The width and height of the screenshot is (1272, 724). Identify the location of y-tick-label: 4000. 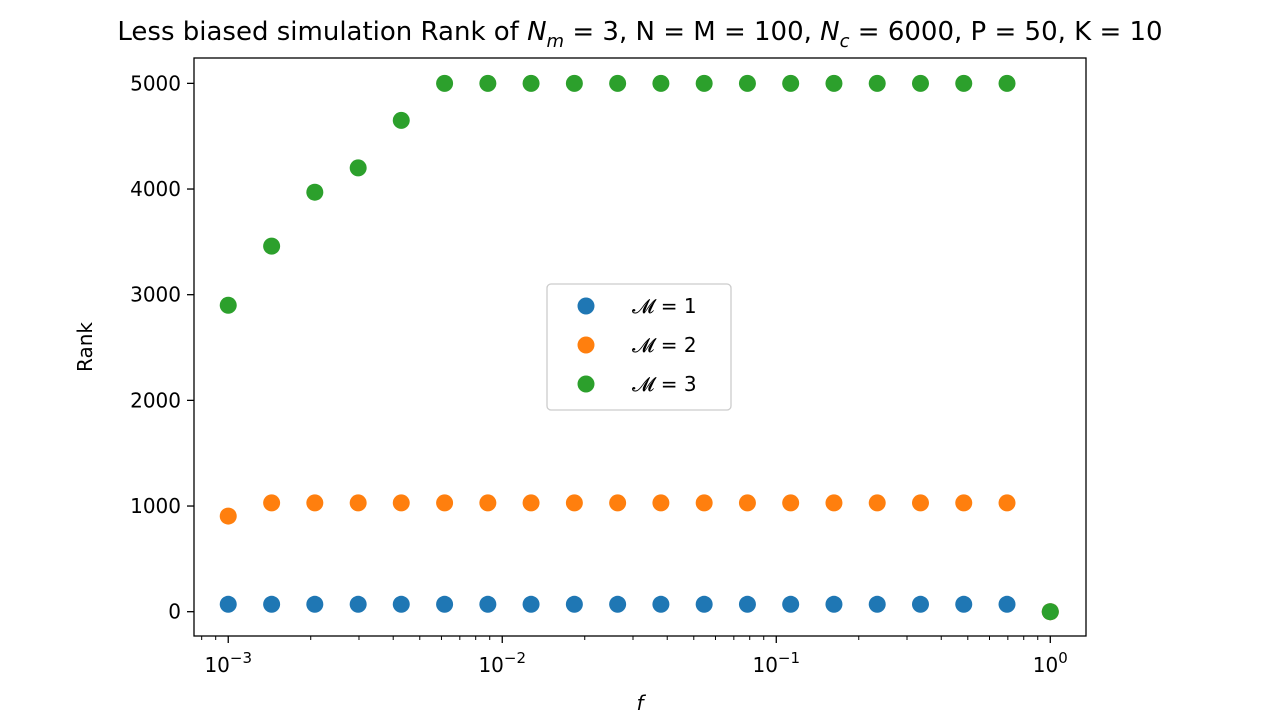
(155, 189).